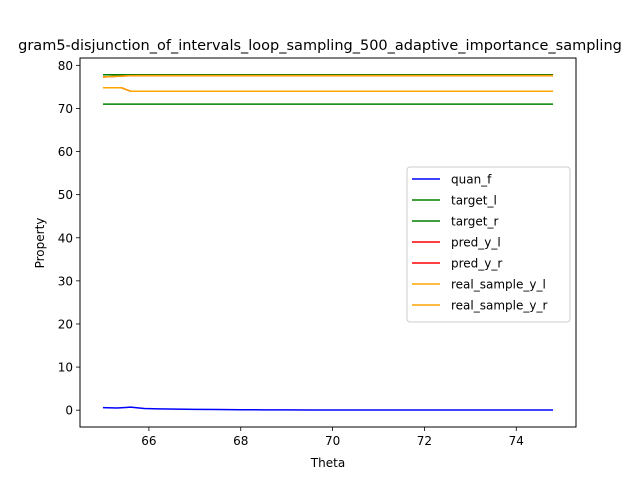 This screenshot has width=640, height=480. What do you see at coordinates (148, 441) in the screenshot?
I see `x-tick-label: 66` at bounding box center [148, 441].